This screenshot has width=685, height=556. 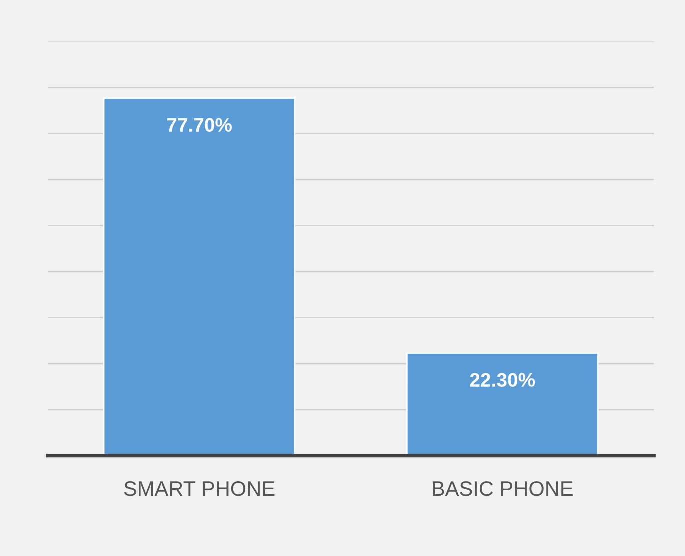 I want to click on x-tick-label: BASIC PHONE, so click(x=503, y=488).